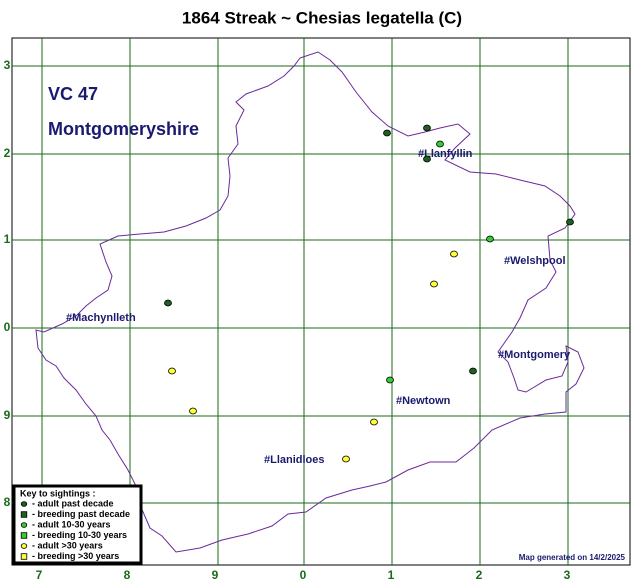 The image size is (644, 586). What do you see at coordinates (39, 575) in the screenshot?
I see `grid-label: 7` at bounding box center [39, 575].